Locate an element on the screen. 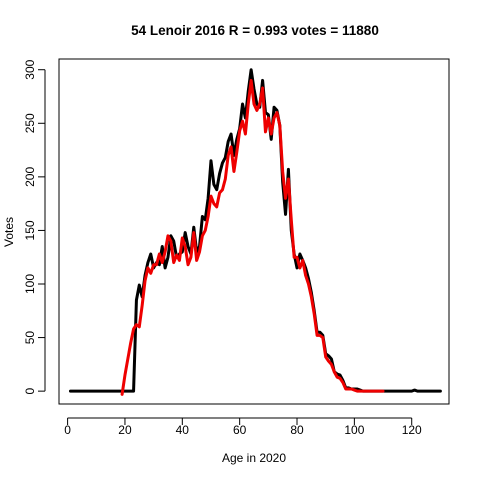  y-tick-label: 50 is located at coordinates (30, 338).